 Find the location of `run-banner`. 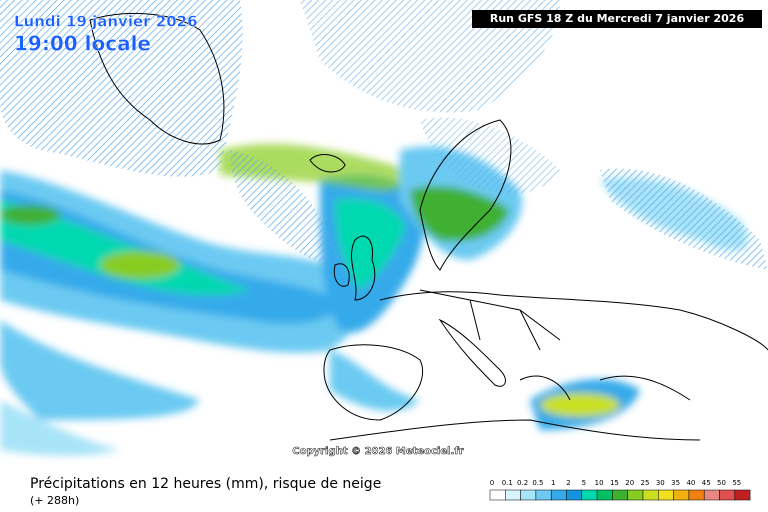

run-banner is located at coordinates (617, 19).